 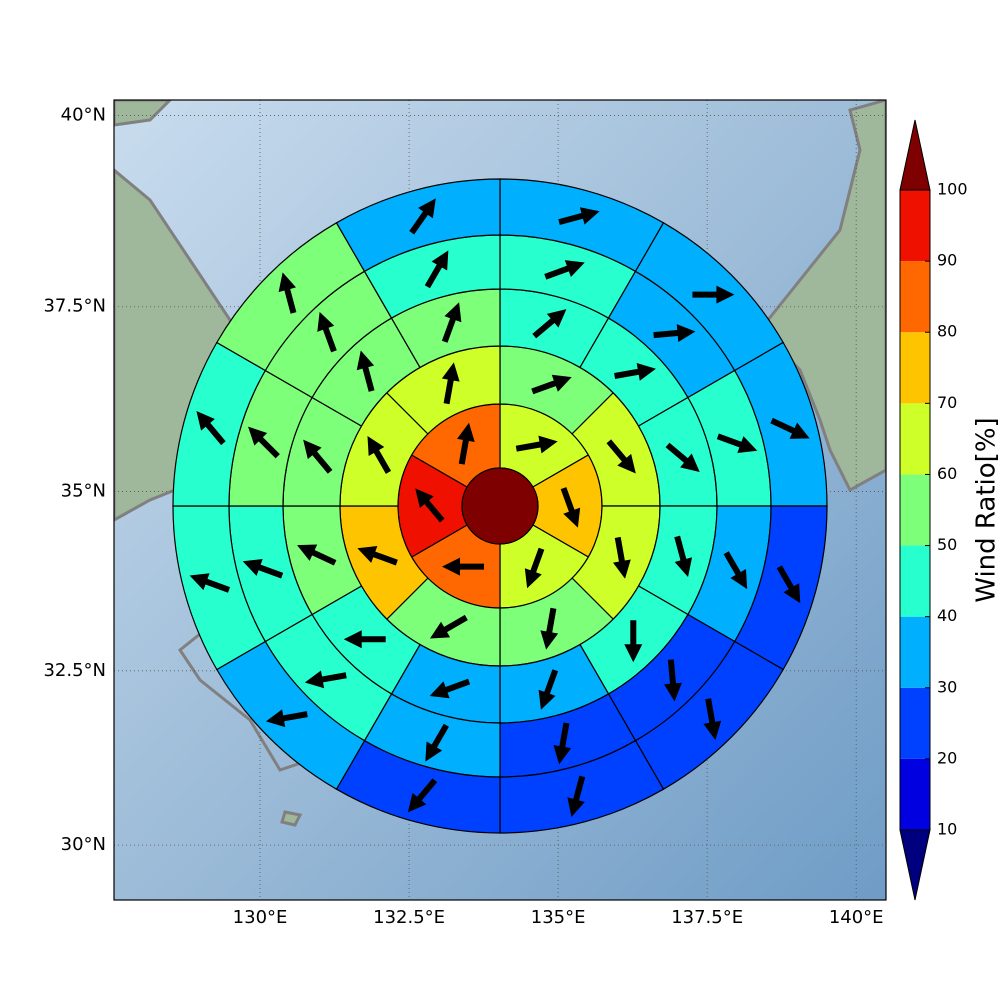 I want to click on island, so click(x=291, y=818).